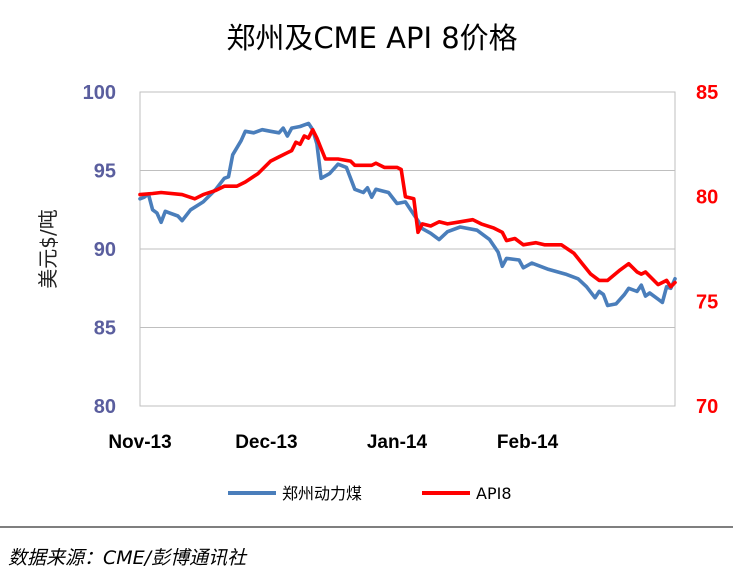 The width and height of the screenshot is (733, 570). What do you see at coordinates (105, 407) in the screenshot?
I see `left-tick-label: 80` at bounding box center [105, 407].